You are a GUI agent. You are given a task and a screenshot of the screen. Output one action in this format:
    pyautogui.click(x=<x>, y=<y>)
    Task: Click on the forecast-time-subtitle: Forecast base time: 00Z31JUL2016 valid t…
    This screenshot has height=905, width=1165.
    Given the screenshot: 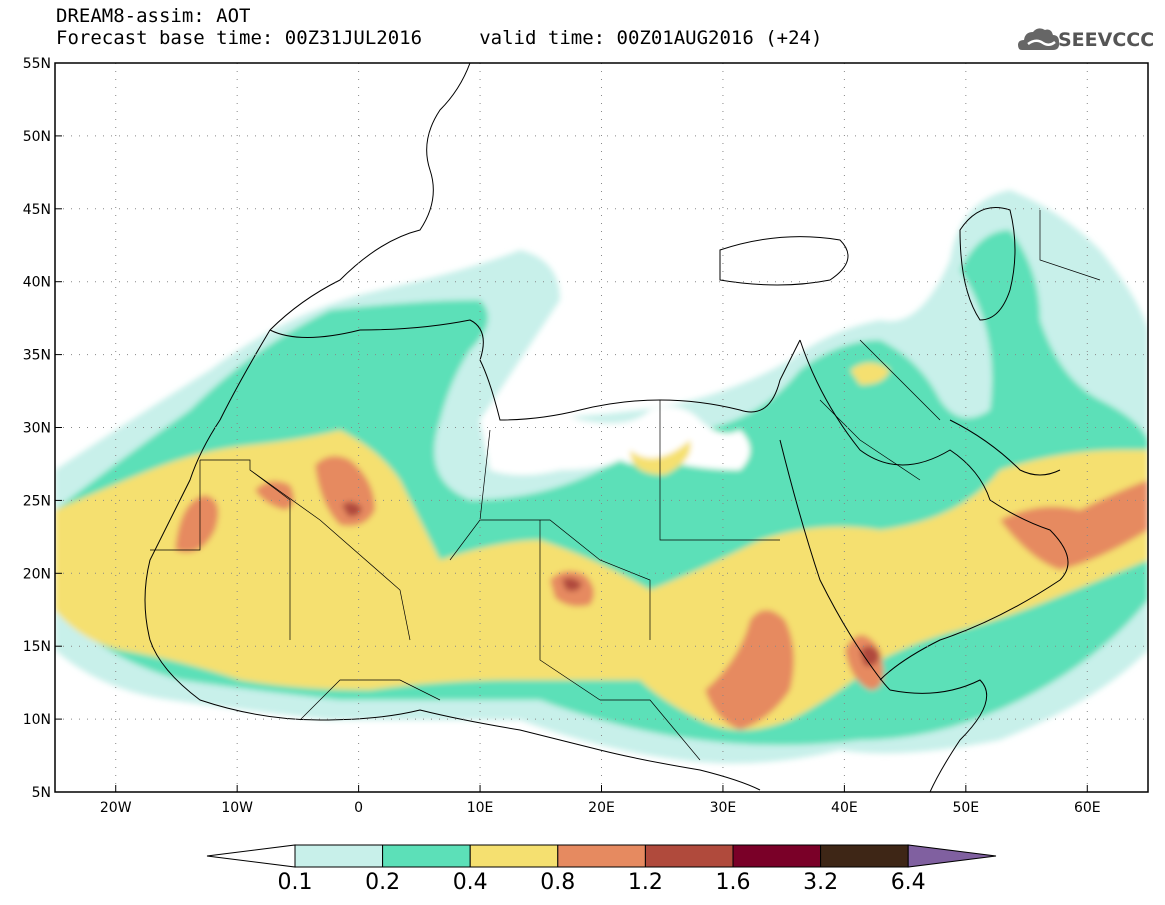 What is the action you would take?
    pyautogui.click(x=439, y=38)
    